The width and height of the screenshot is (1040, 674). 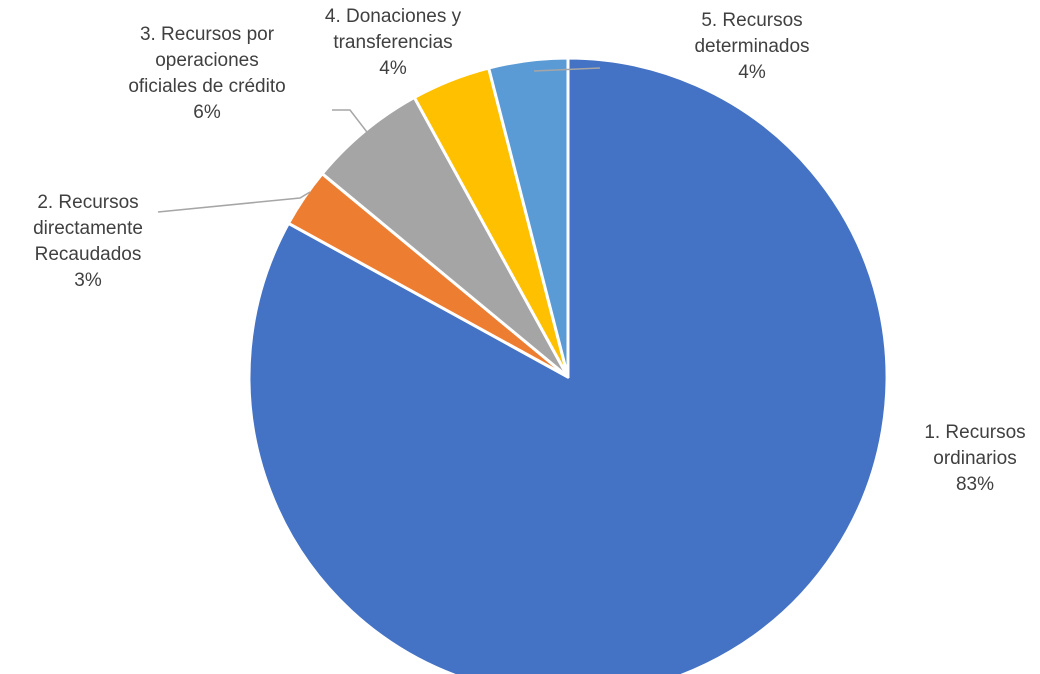 What do you see at coordinates (88, 280) in the screenshot?
I see `slice-percent: 3%` at bounding box center [88, 280].